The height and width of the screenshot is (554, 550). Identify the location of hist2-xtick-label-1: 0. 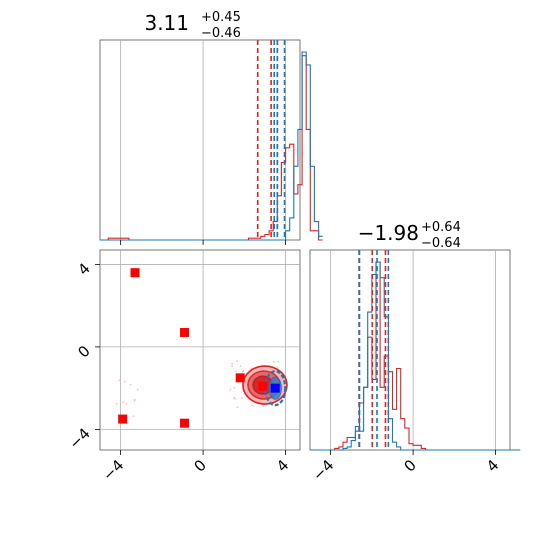
(409, 465).